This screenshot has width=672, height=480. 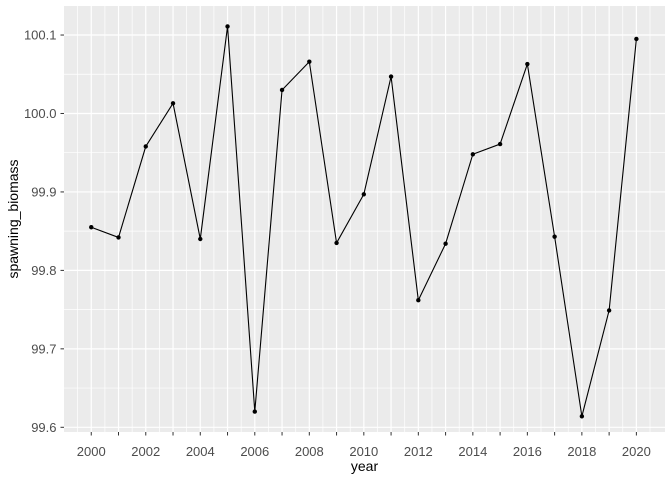 What do you see at coordinates (472, 451) in the screenshot?
I see `x-tick-label: 2014` at bounding box center [472, 451].